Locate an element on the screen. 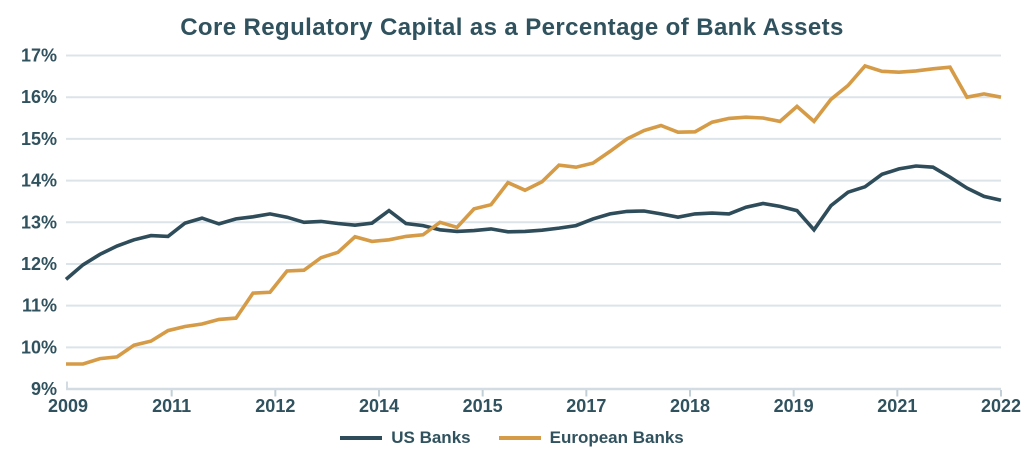  legend-label-us-banks: US Banks is located at coordinates (431, 437).